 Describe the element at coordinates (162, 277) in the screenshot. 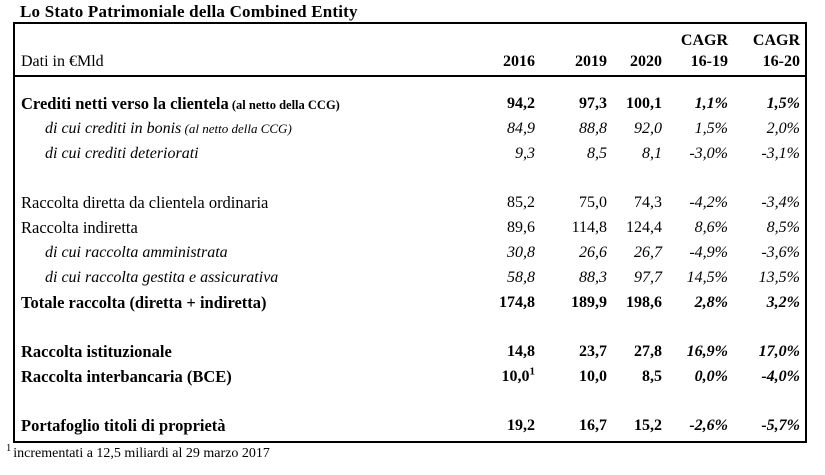

I see `row-label: di cui raccolta gestita e assicurativa` at that location.